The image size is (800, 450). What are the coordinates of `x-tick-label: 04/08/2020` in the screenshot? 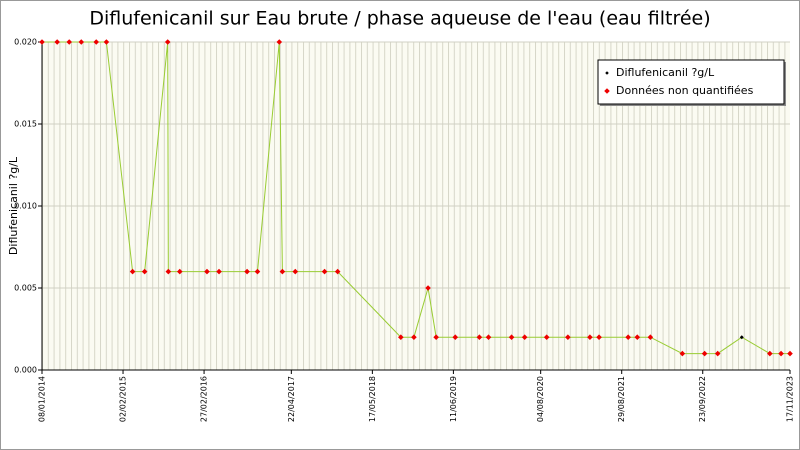 It's located at (540, 399).